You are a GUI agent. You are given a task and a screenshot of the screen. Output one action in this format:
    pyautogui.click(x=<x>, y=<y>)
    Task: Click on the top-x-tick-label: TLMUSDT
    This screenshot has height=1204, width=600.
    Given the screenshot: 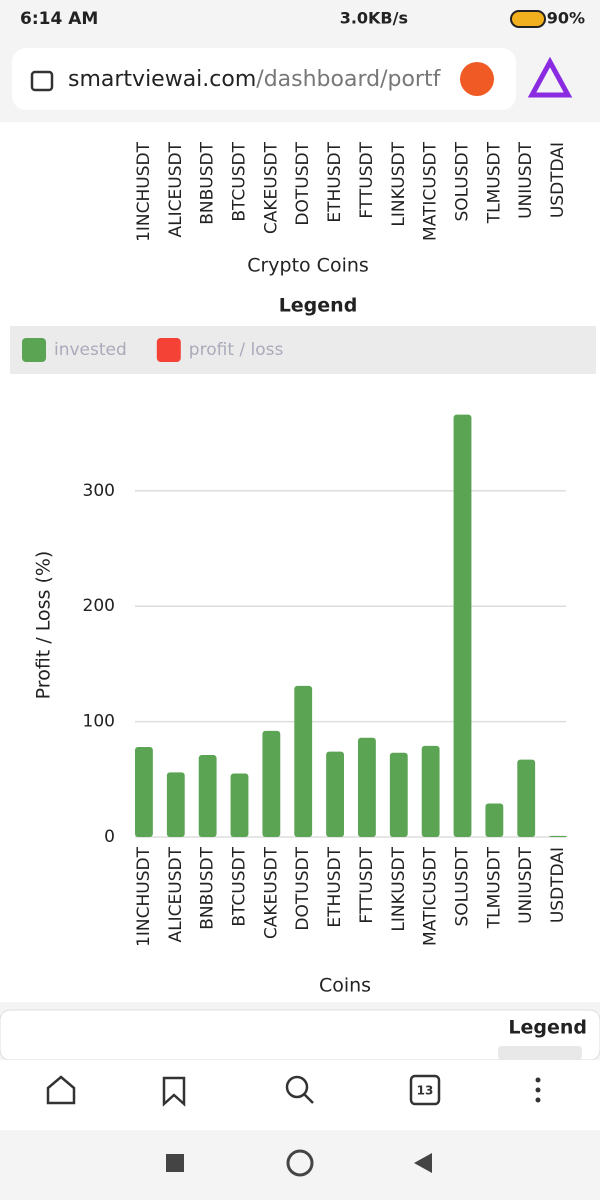 What is the action you would take?
    pyautogui.click(x=494, y=182)
    